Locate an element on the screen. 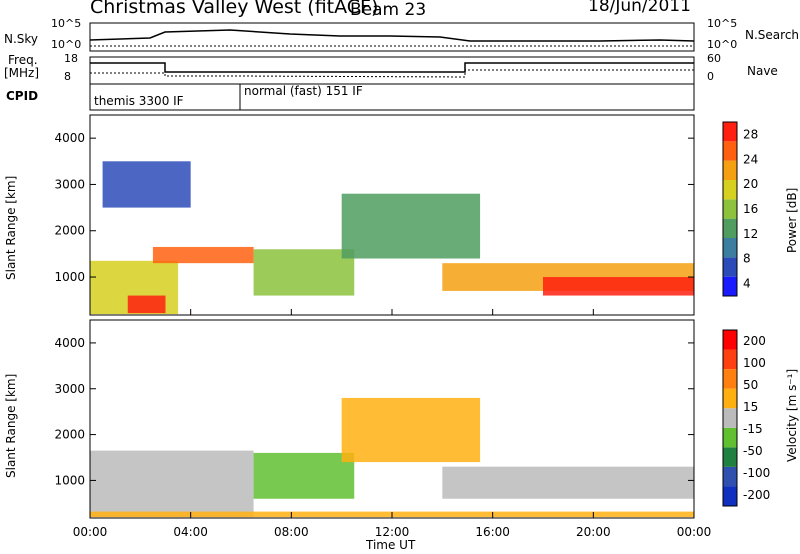  freq-tick-top: 18 is located at coordinates (71, 58).